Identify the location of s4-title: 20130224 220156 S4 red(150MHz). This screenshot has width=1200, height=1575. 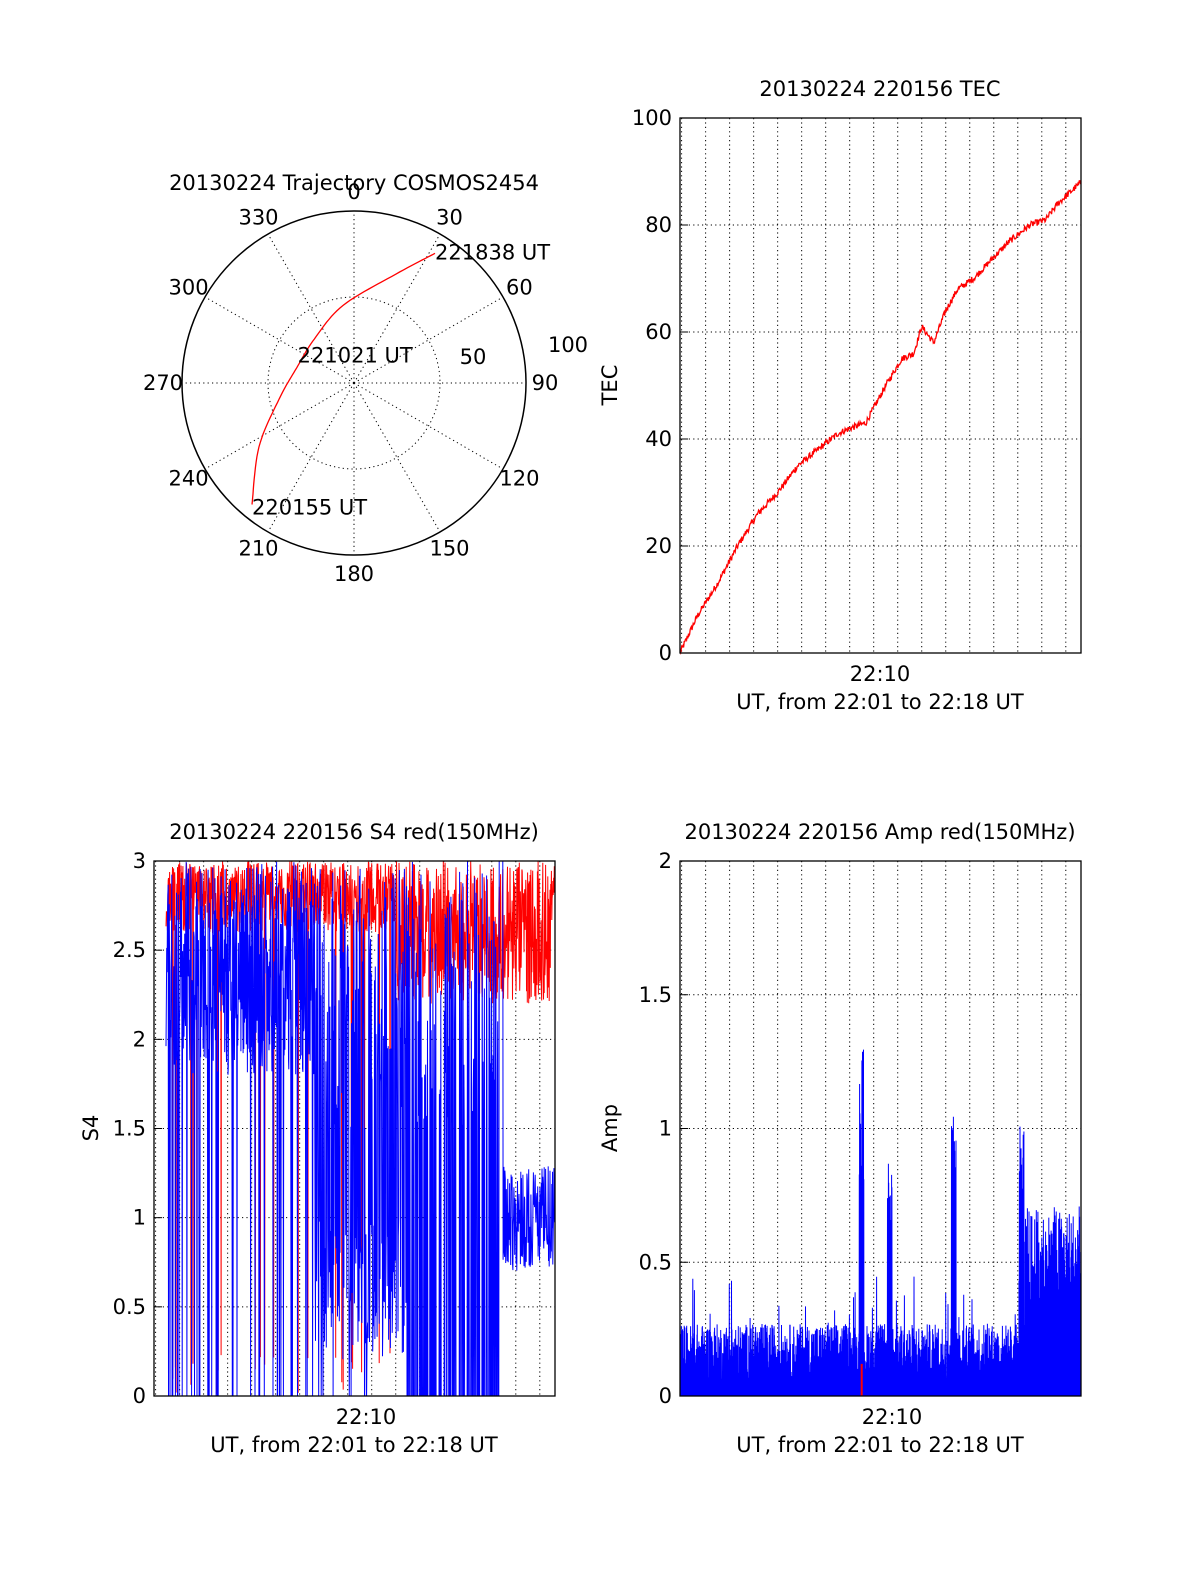
(354, 832).